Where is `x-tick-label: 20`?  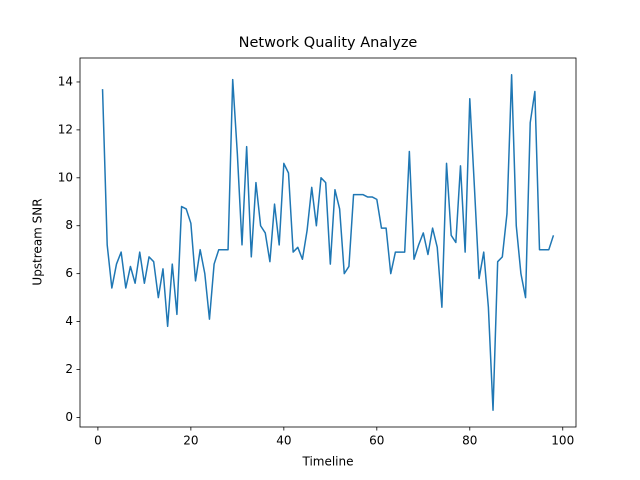 x-tick-label: 20 is located at coordinates (190, 441).